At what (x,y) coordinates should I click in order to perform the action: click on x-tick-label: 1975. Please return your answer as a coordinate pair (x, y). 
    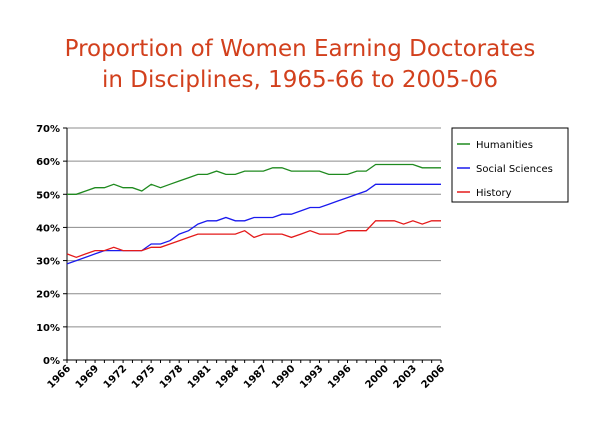
    Looking at the image, I should click on (143, 376).